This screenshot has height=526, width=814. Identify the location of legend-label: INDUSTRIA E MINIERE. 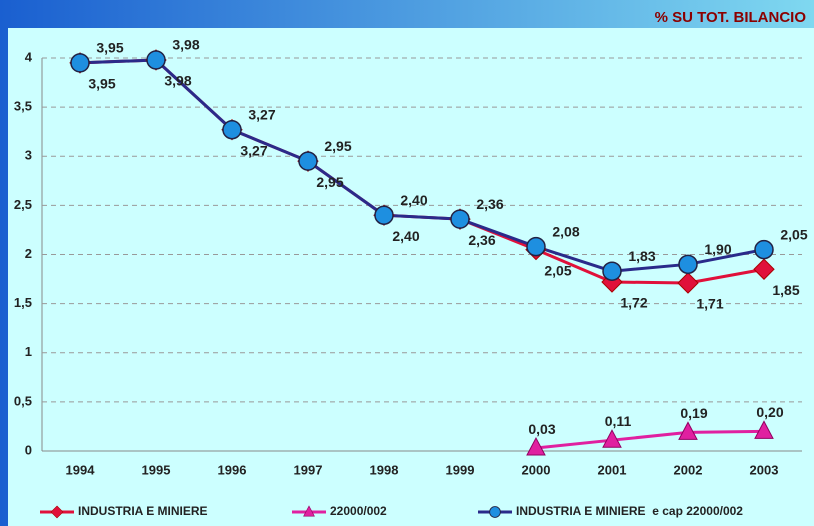
(143, 511).